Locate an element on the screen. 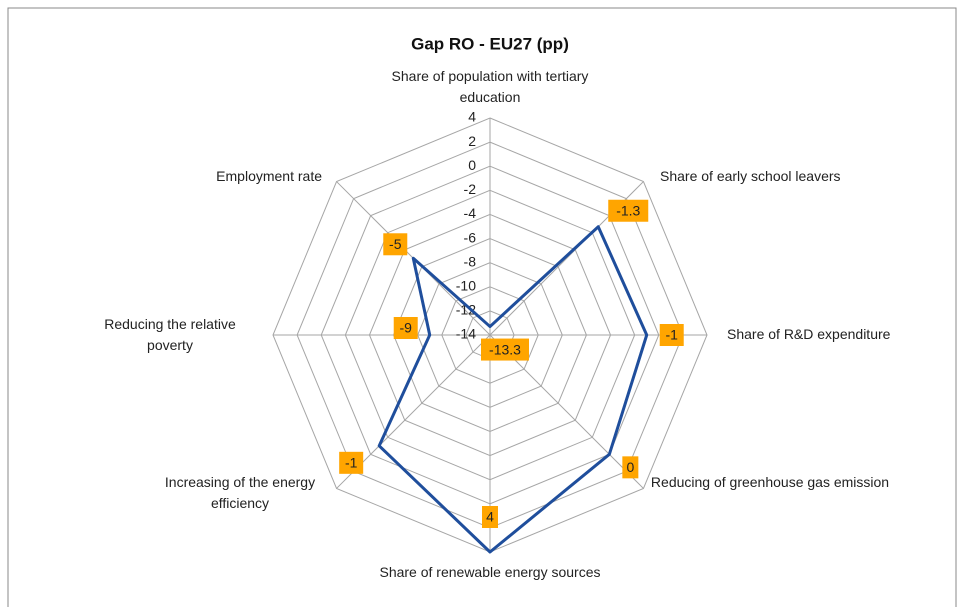  y-tick-label: -8 is located at coordinates (470, 261).